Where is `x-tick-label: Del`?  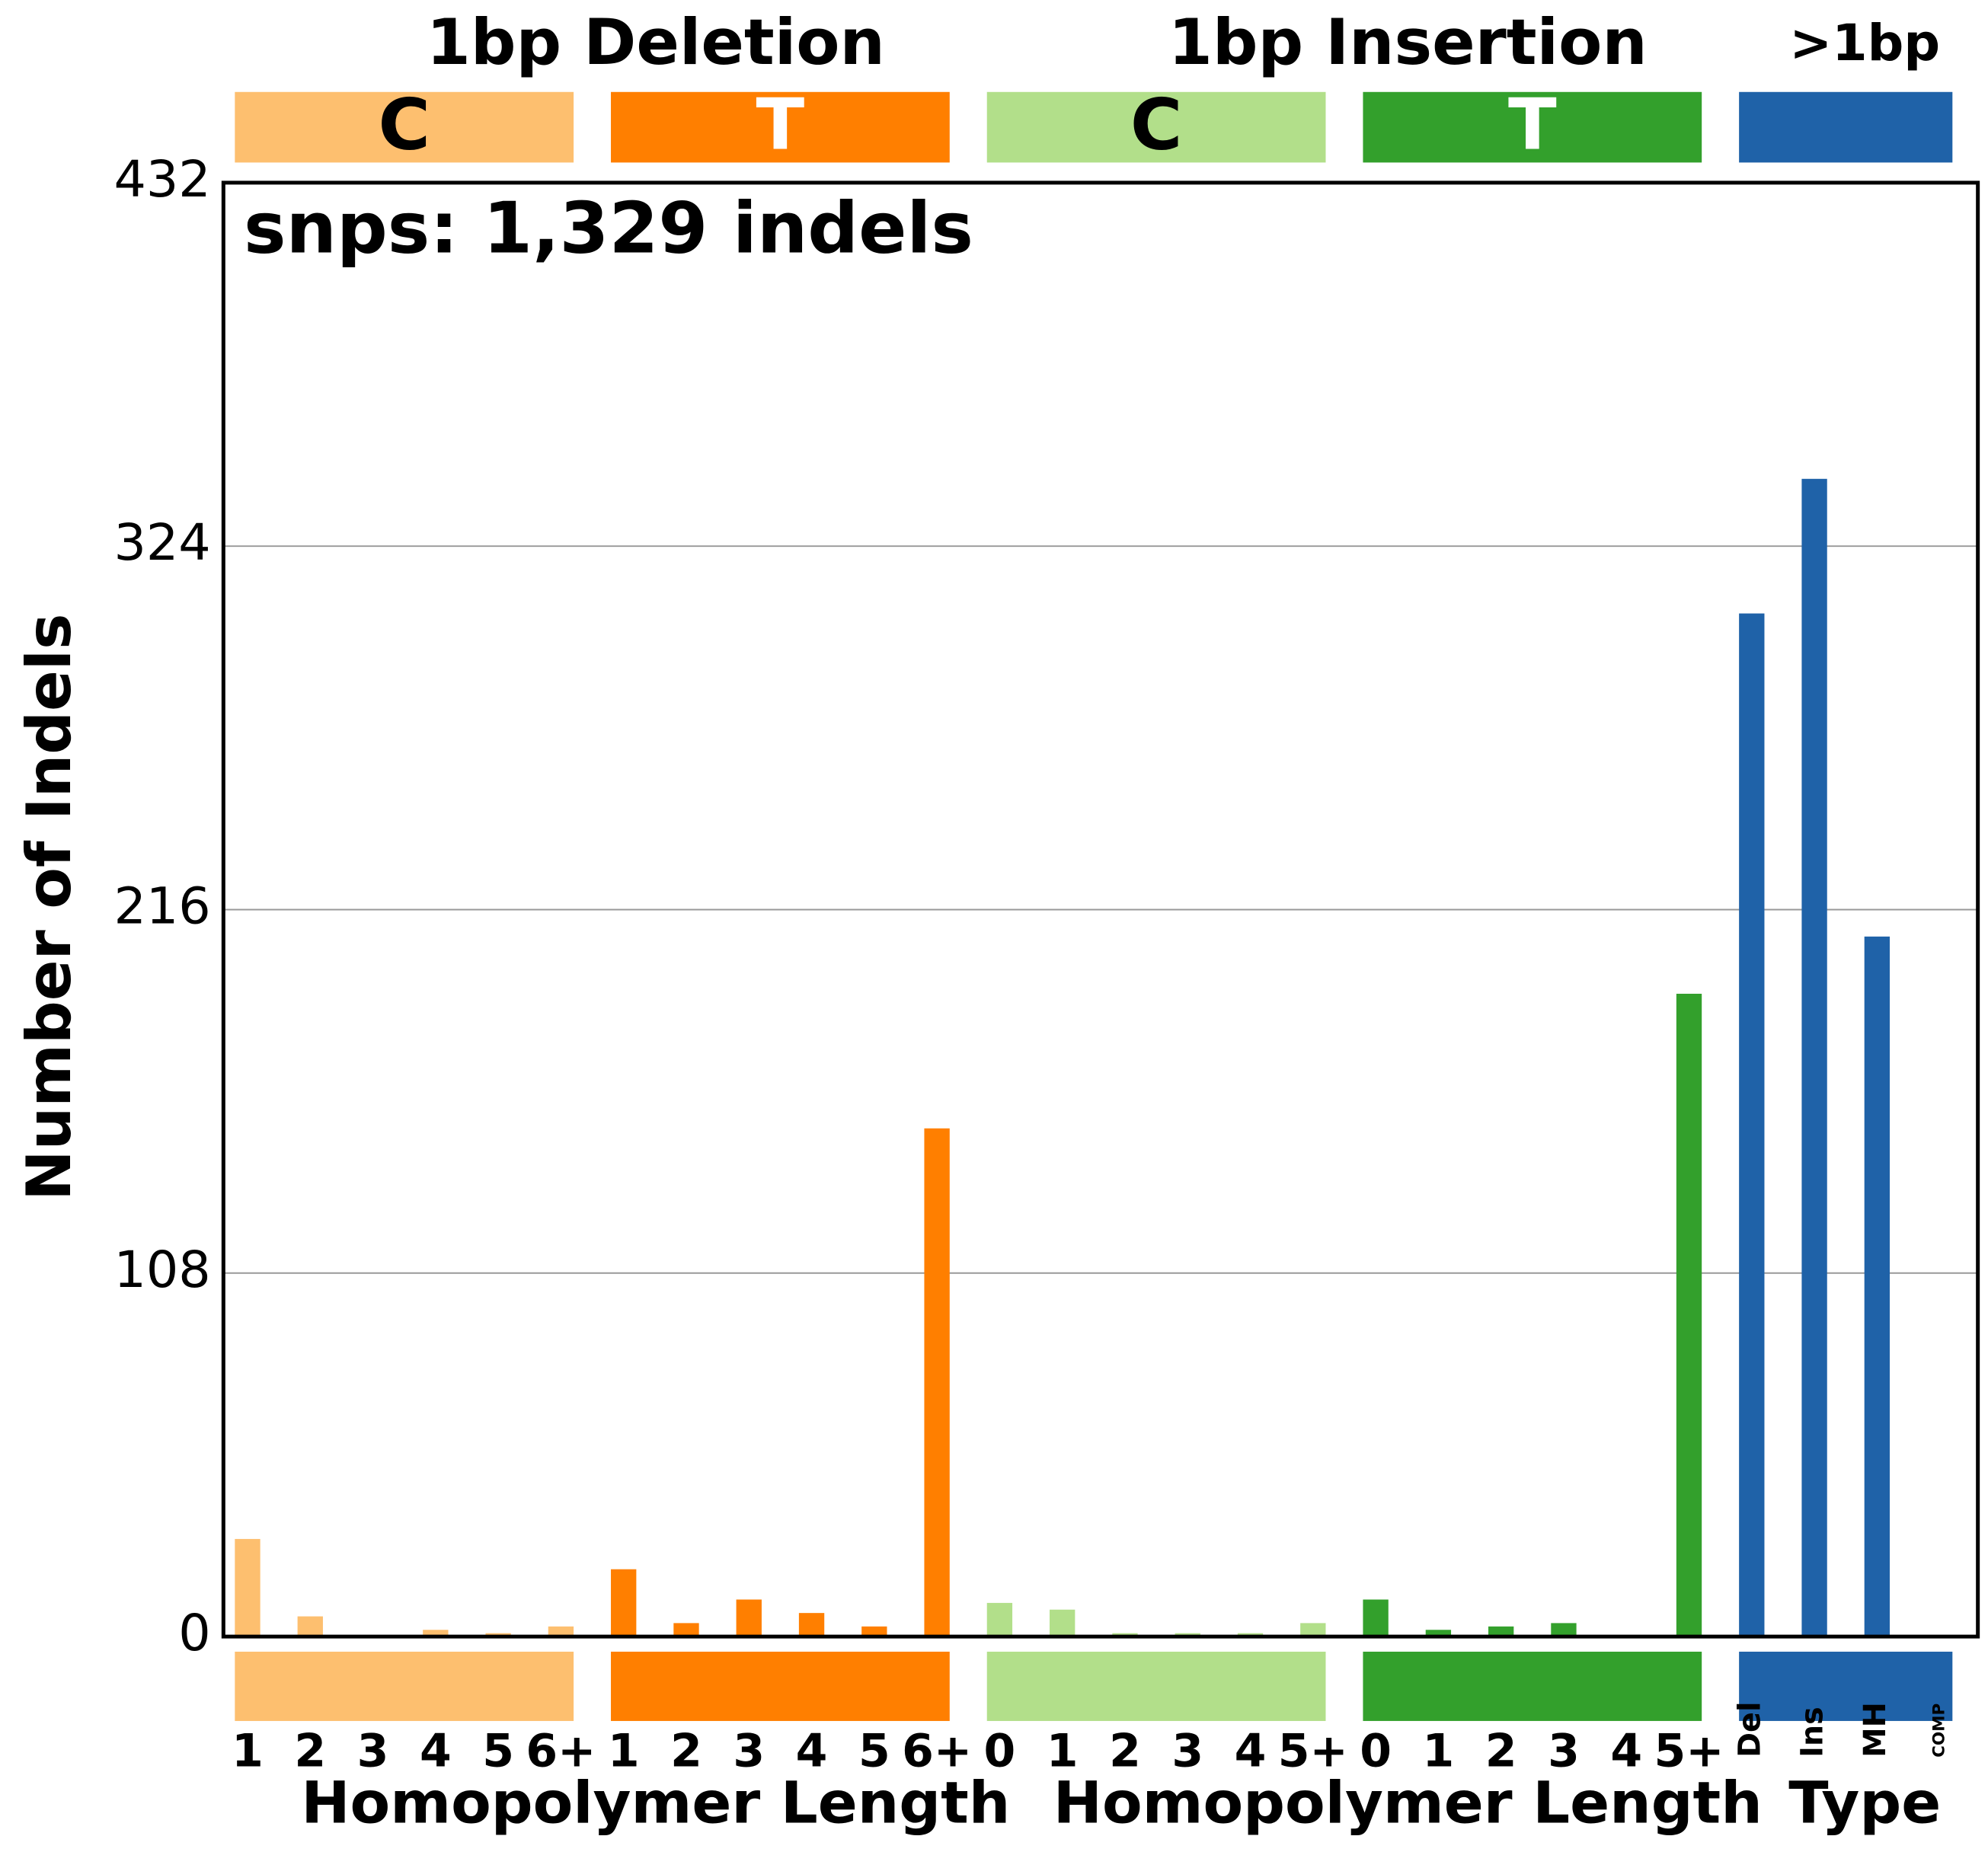
x-tick-label: Del is located at coordinates (1750, 1729).